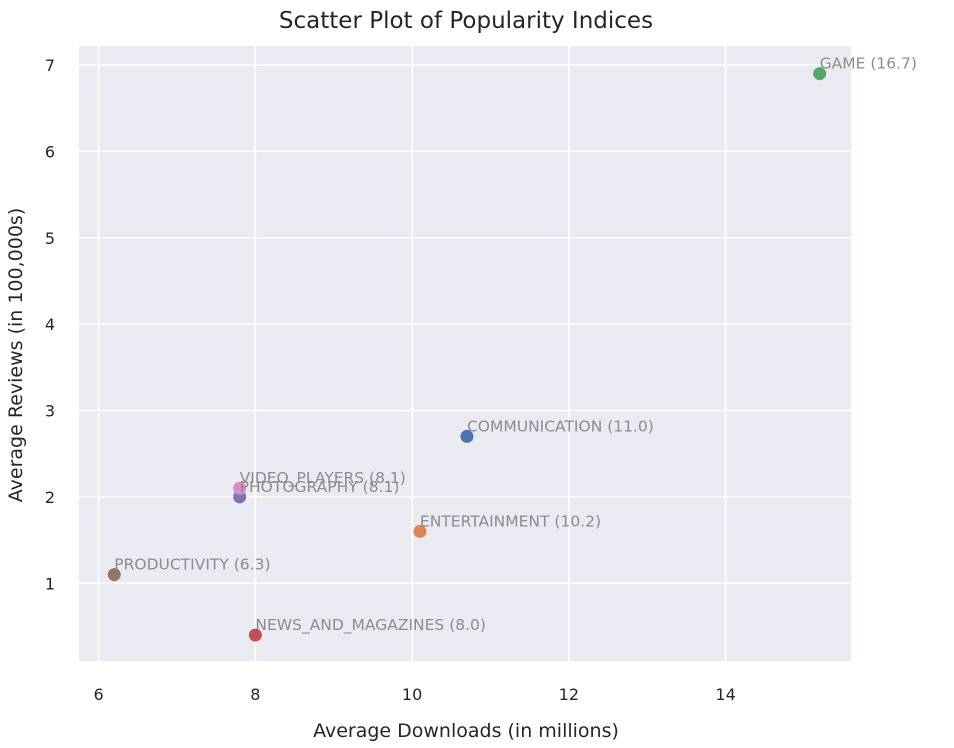  I want to click on y-tick-label: 7, so click(50, 65).